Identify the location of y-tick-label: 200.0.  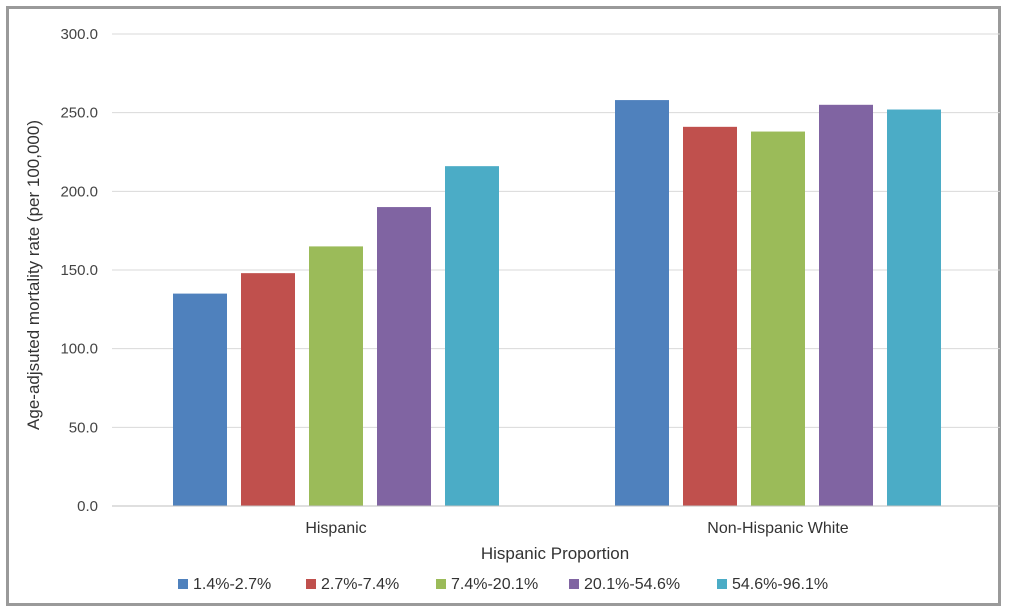
(79, 191).